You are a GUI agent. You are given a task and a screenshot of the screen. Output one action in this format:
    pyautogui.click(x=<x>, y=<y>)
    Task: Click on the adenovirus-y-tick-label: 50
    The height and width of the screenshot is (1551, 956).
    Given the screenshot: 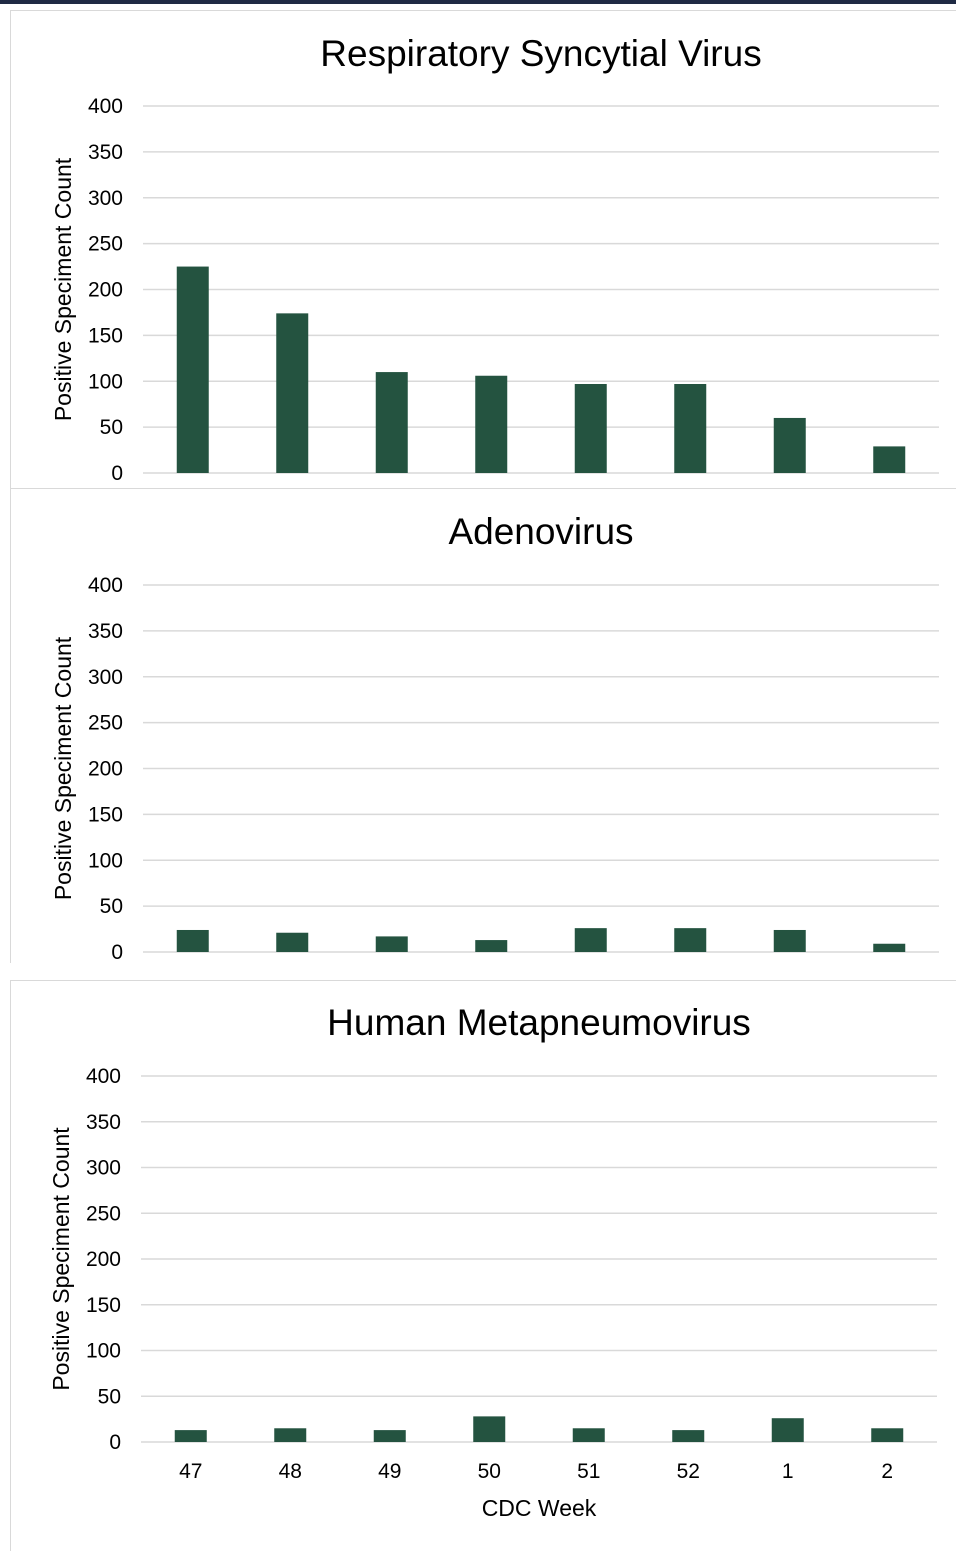 What is the action you would take?
    pyautogui.click(x=111, y=906)
    